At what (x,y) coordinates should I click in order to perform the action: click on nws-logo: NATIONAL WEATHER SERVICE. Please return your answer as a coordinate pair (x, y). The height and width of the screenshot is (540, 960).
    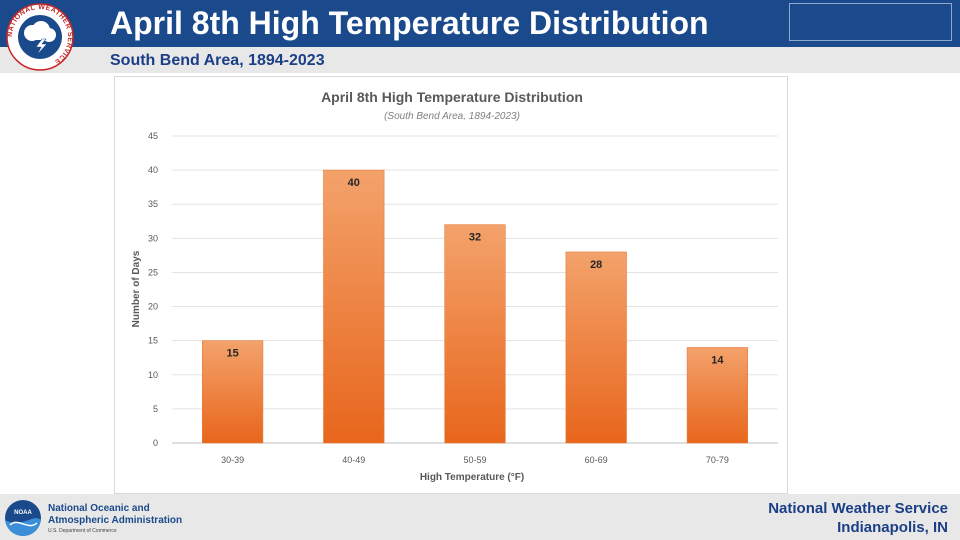
    Looking at the image, I should click on (40, 37).